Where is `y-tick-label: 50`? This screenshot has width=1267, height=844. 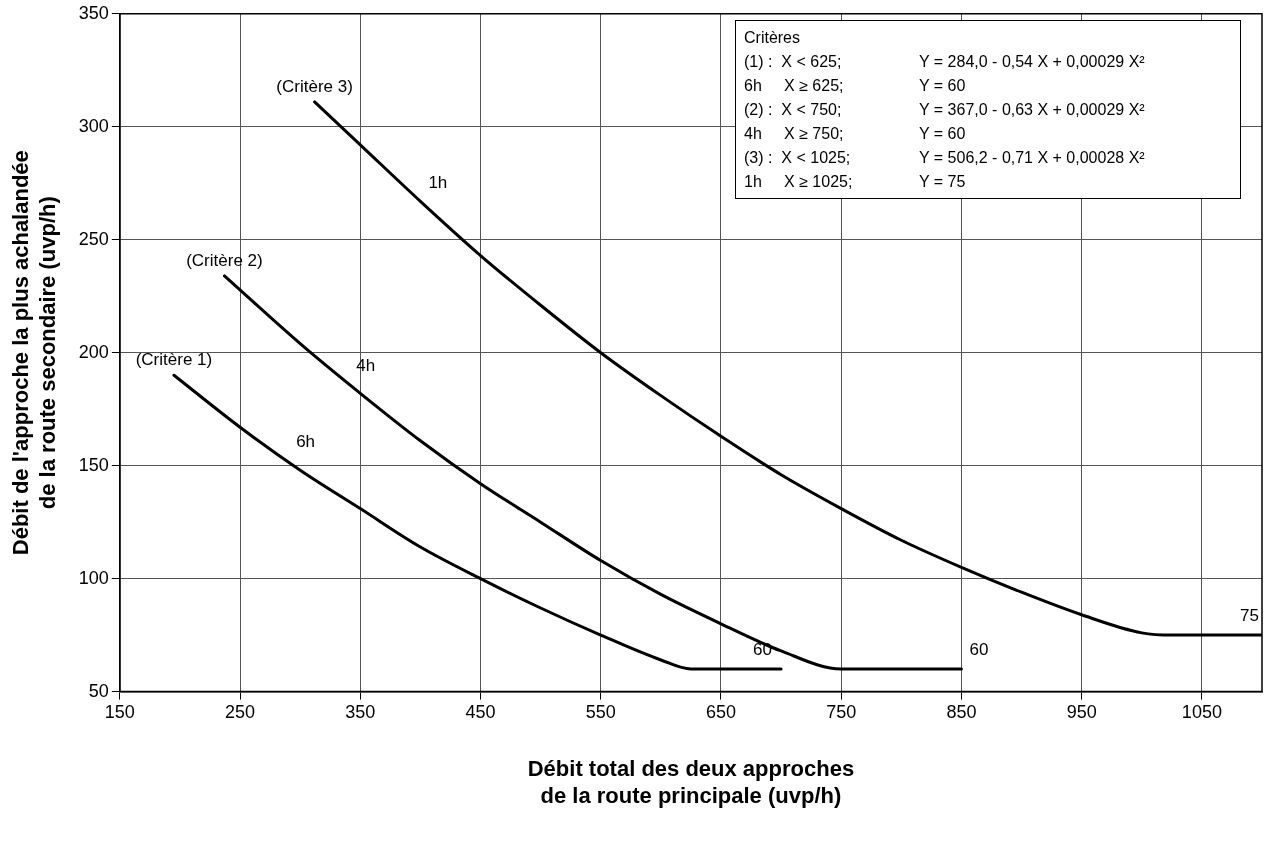
y-tick-label: 50 is located at coordinates (98, 690).